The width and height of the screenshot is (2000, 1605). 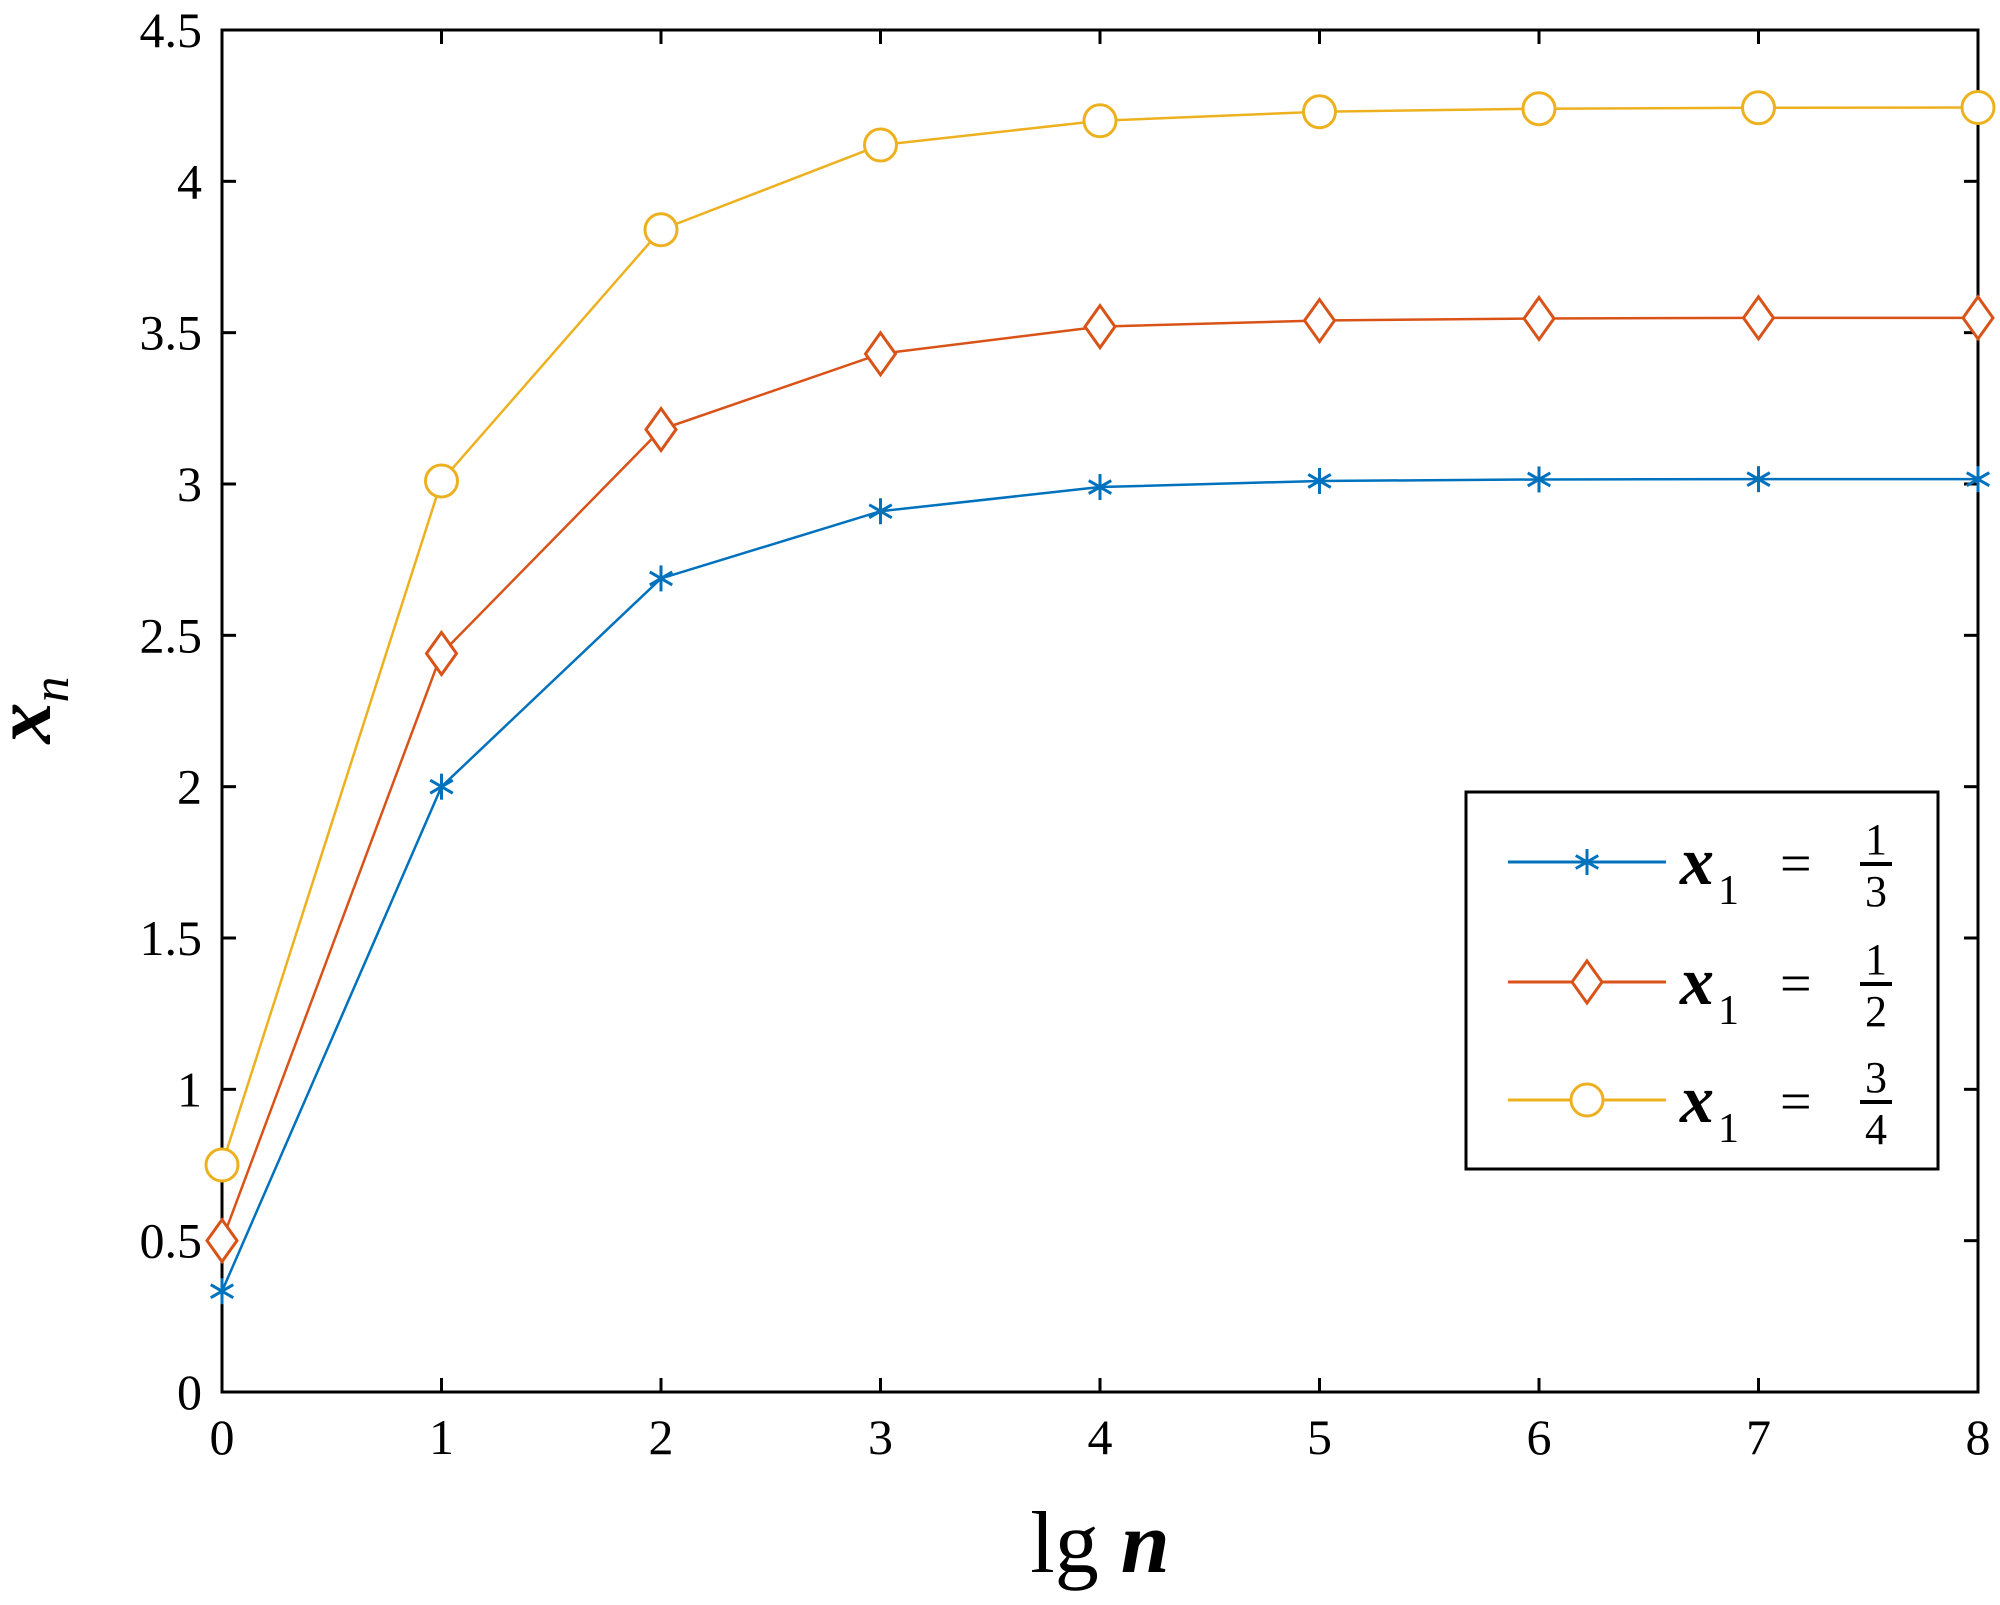 I want to click on y-tick-label: 1, so click(x=189, y=1089).